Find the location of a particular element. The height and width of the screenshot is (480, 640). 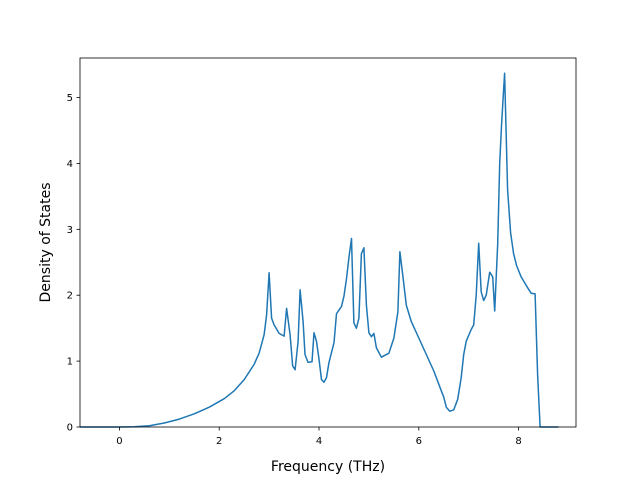

y-tick-label: 5 is located at coordinates (70, 98).